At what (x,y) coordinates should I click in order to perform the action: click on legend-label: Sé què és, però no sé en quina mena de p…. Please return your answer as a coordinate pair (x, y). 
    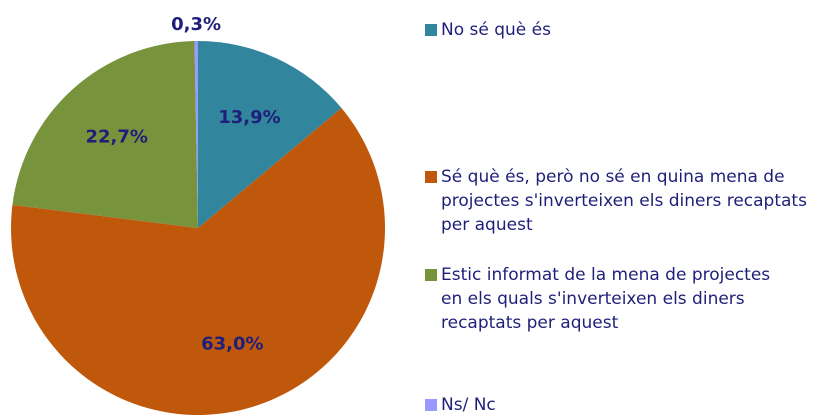
    Looking at the image, I should click on (624, 201).